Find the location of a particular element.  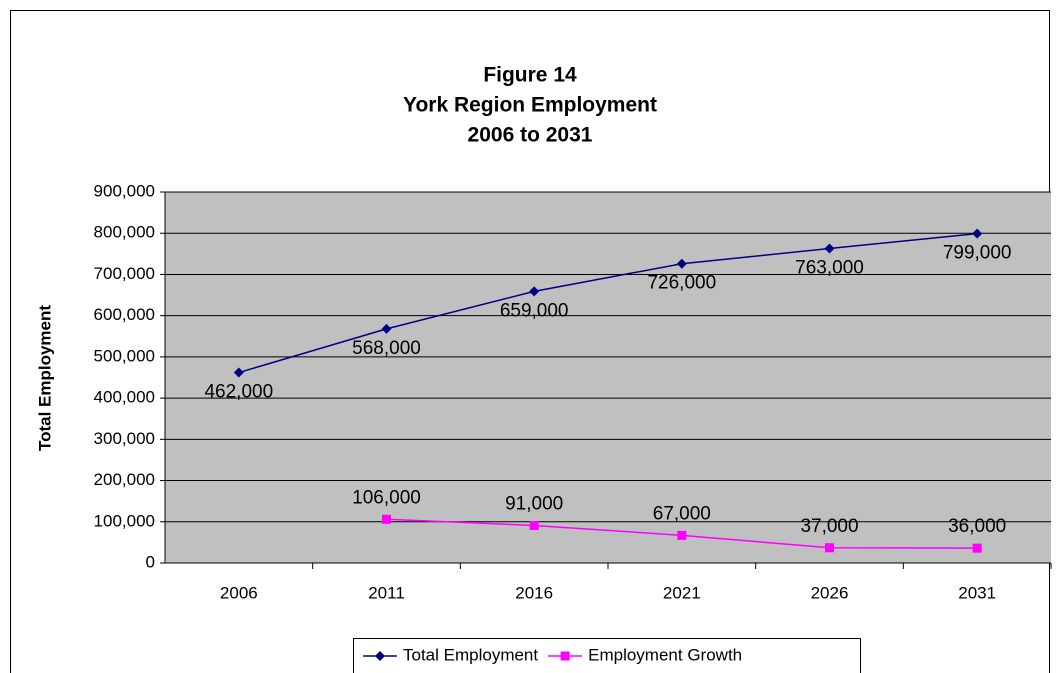

y-tick-label: 0 is located at coordinates (150, 561).